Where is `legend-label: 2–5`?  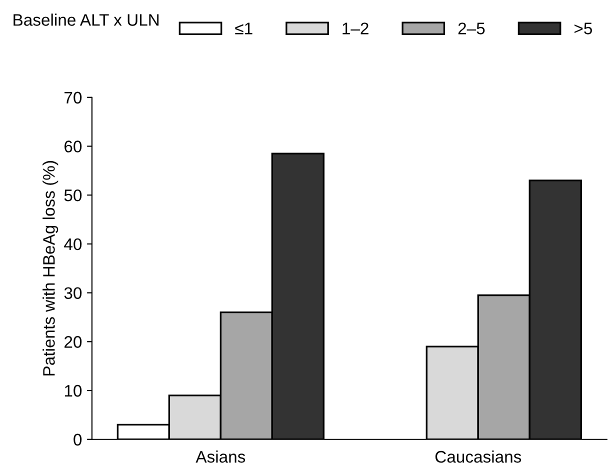
legend-label: 2–5 is located at coordinates (471, 28).